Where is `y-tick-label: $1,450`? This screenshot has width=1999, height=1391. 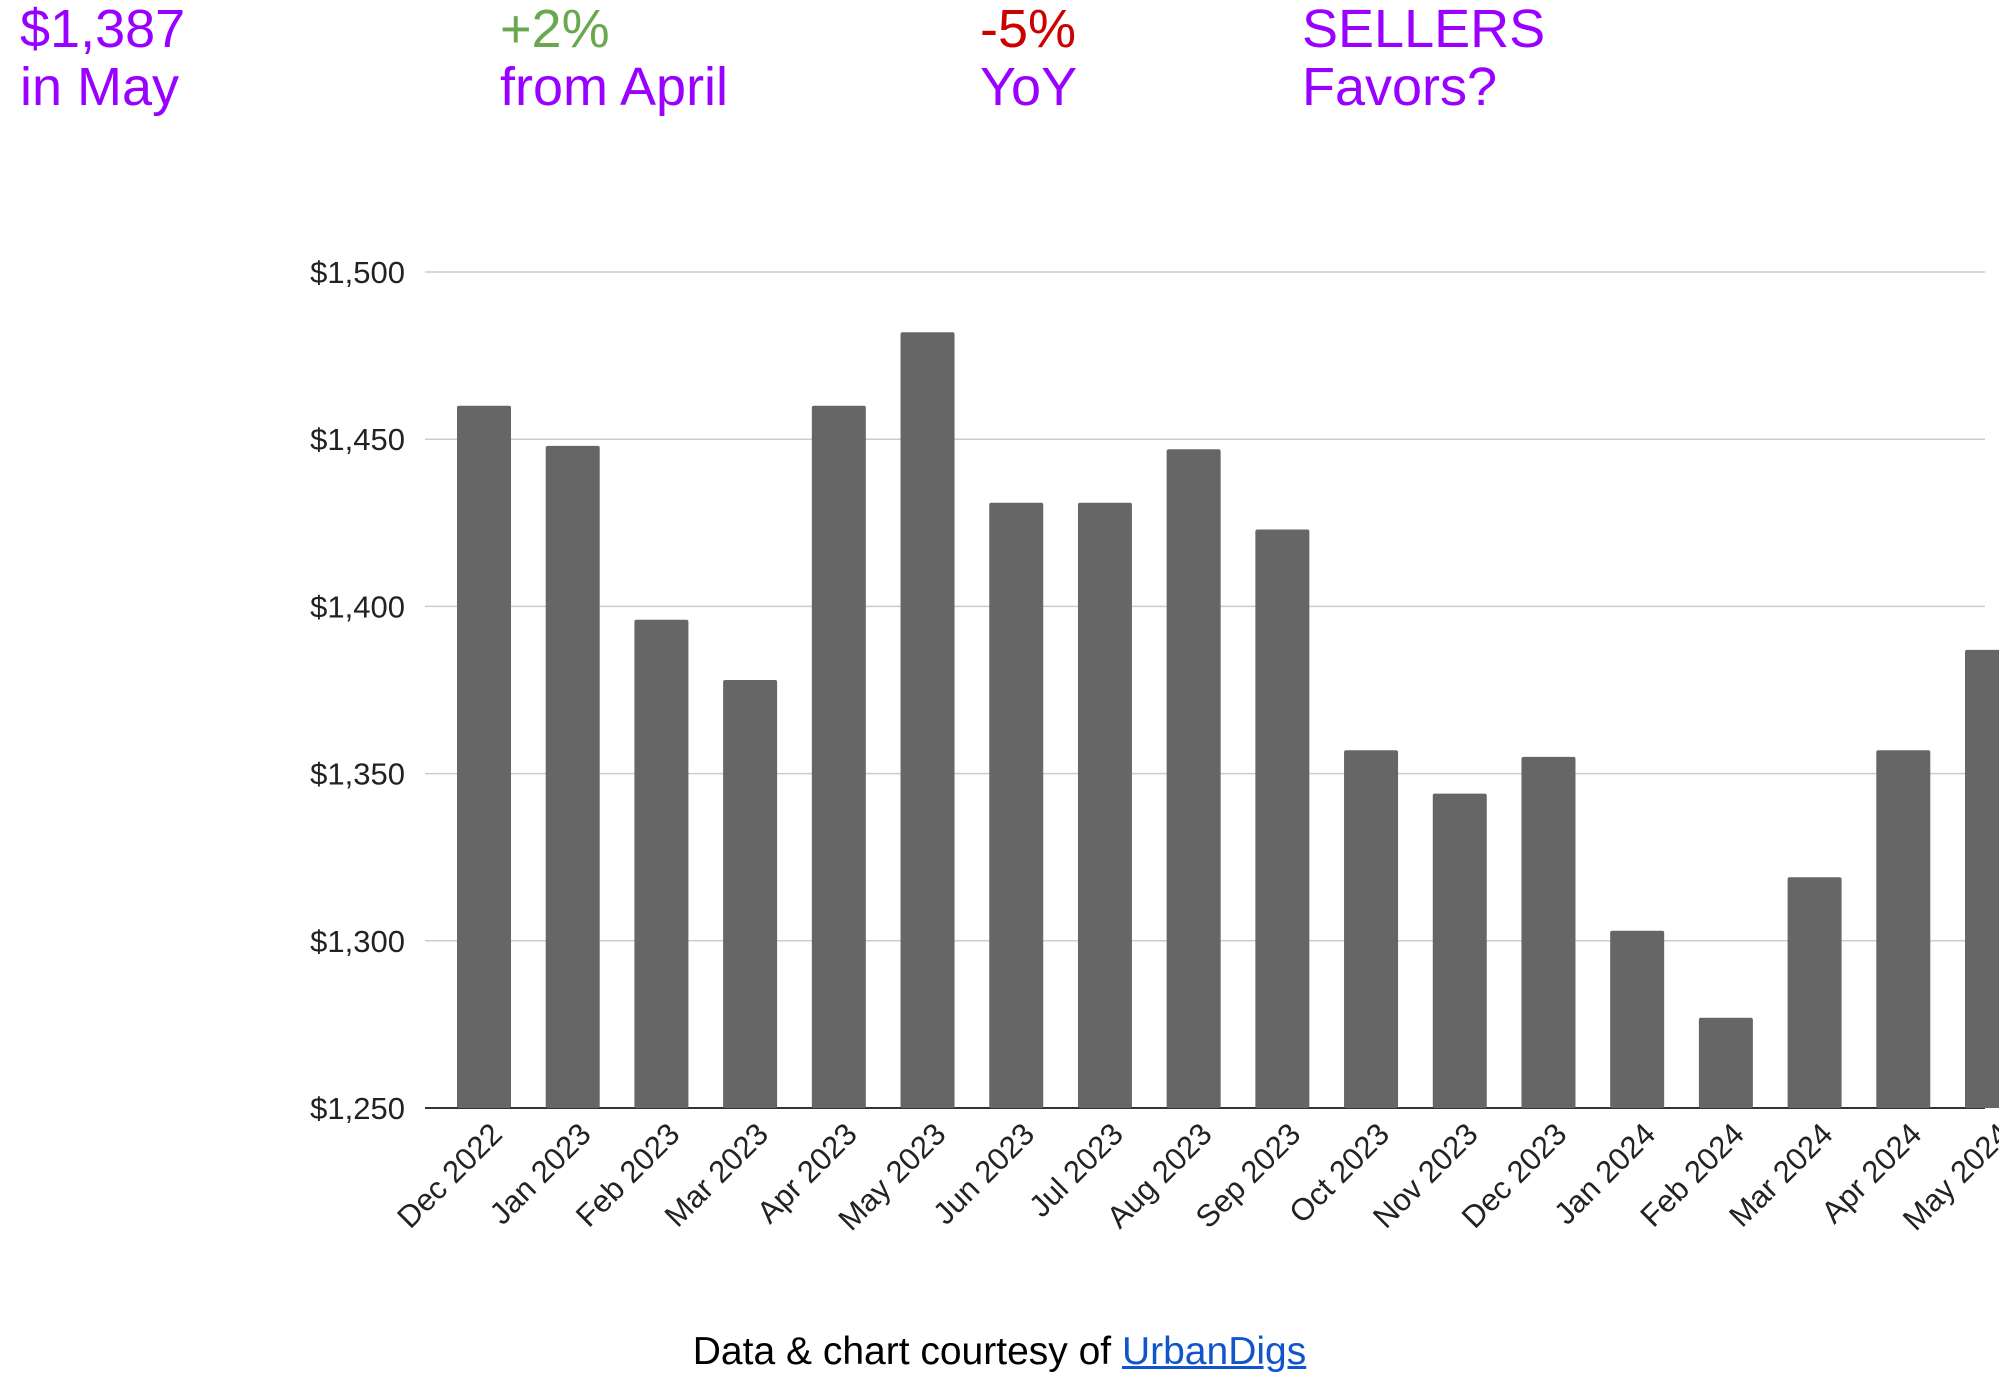
y-tick-label: $1,450 is located at coordinates (357, 439).